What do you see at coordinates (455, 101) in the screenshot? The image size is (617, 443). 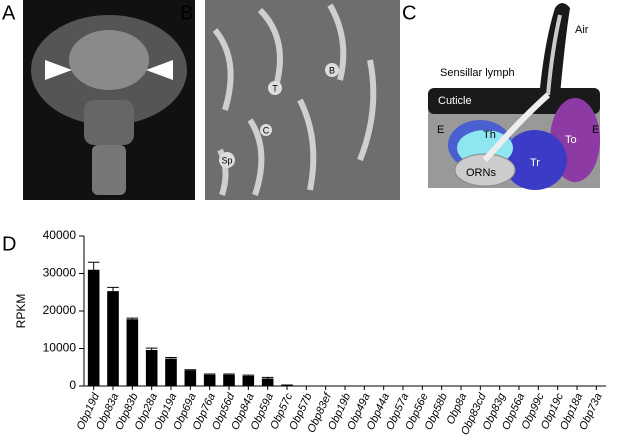 I see `diagram-label: Cuticle` at bounding box center [455, 101].